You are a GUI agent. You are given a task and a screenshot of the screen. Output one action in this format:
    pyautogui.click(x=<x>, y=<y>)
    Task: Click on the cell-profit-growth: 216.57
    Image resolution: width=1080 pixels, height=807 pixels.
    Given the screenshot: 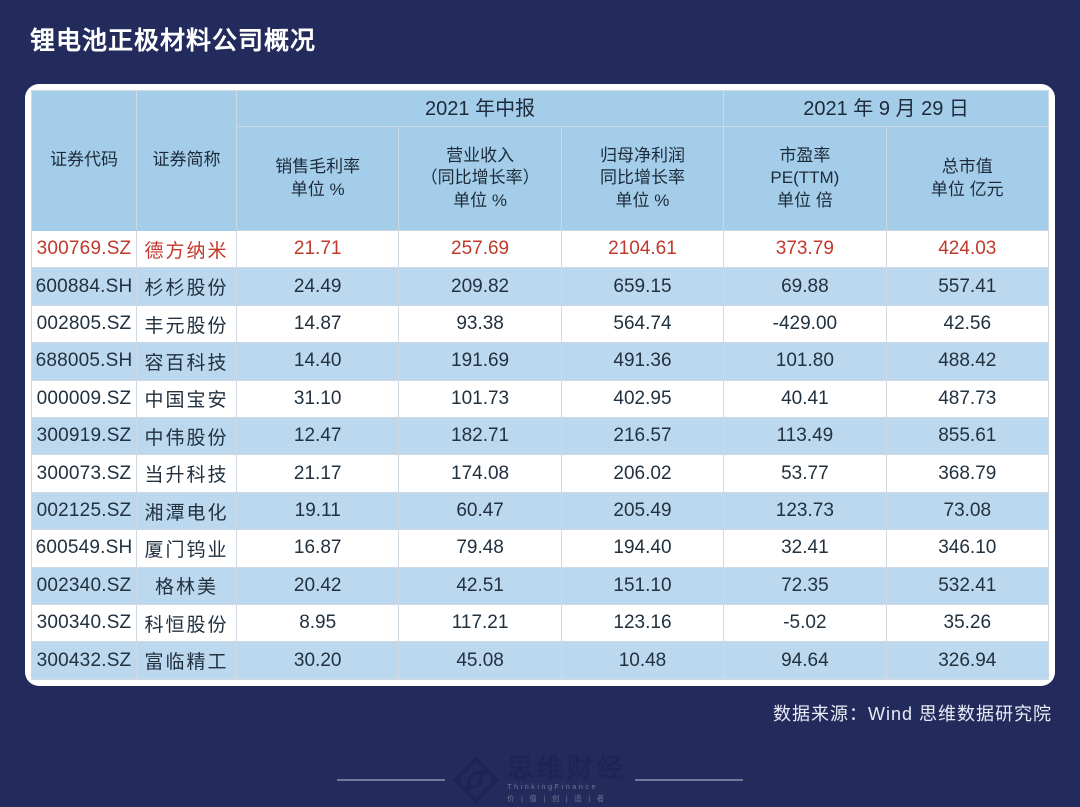 What is the action you would take?
    pyautogui.click(x=642, y=436)
    